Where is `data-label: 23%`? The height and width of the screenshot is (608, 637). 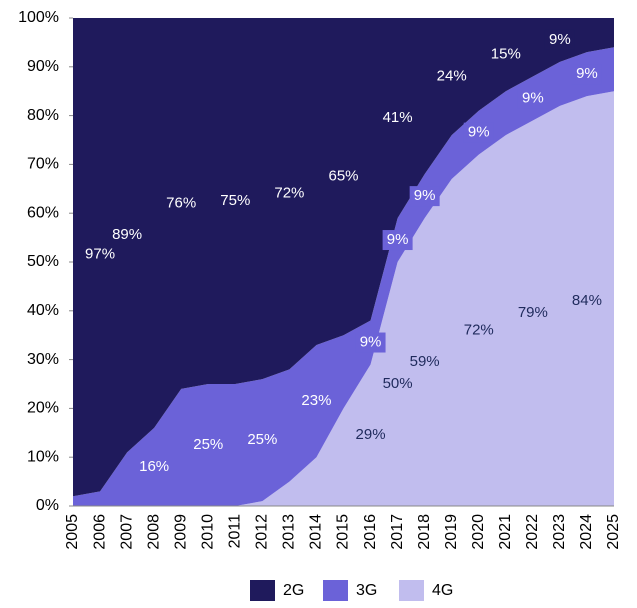 data-label: 23% is located at coordinates (316, 400).